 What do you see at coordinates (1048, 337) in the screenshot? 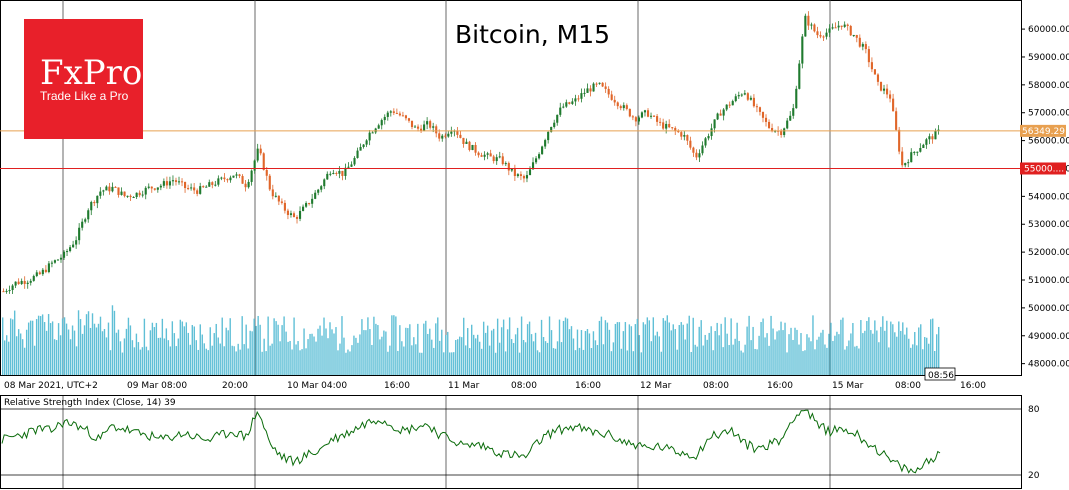
I see `y-tick-label: 49000.00` at bounding box center [1048, 337].